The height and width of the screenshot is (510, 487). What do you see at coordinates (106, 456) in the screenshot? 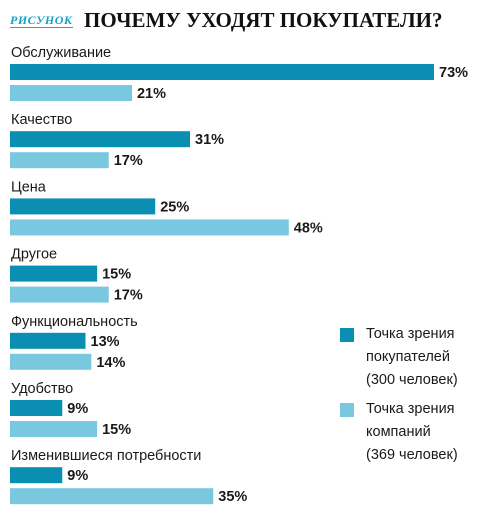
I see `category-label: Изменившиеся потребности` at bounding box center [106, 456].